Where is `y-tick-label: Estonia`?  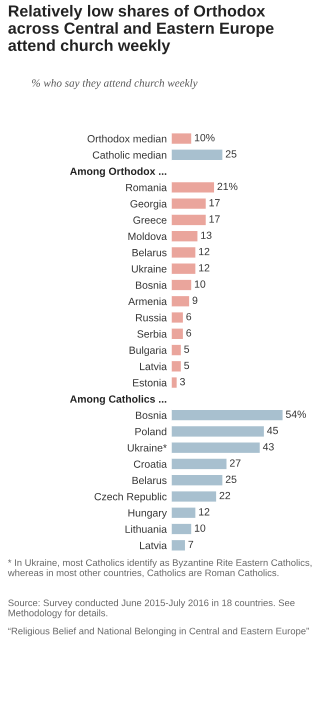
y-tick-label: Estonia is located at coordinates (150, 382).